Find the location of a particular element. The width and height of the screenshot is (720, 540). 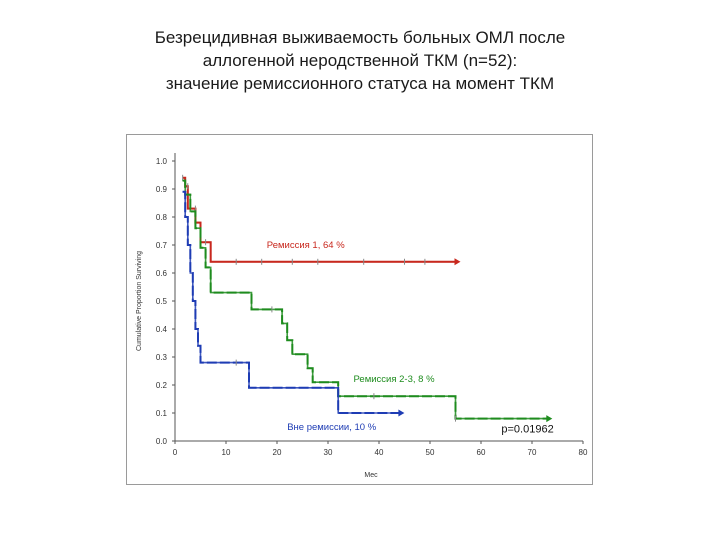

y-tick-label: 0.3 is located at coordinates (162, 357).